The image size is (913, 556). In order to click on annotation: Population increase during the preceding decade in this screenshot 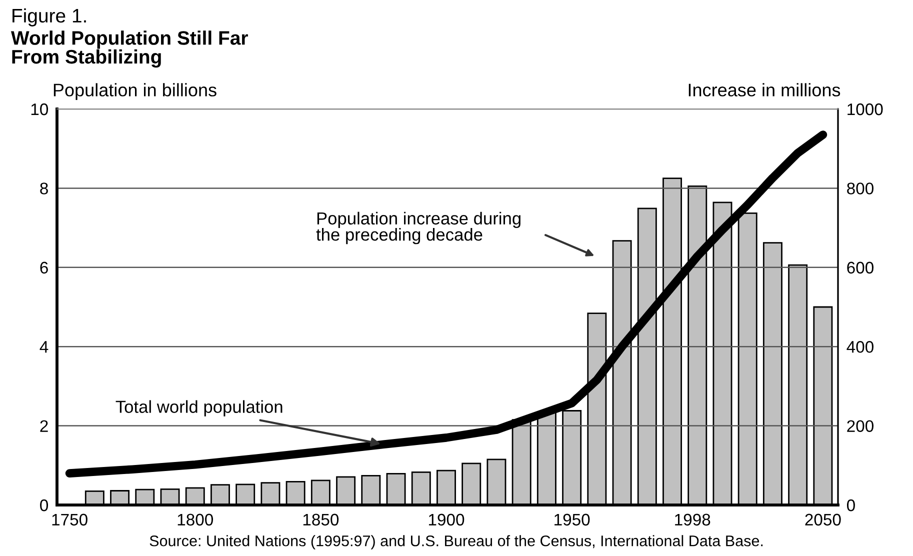, I will do `click(418, 228)`.